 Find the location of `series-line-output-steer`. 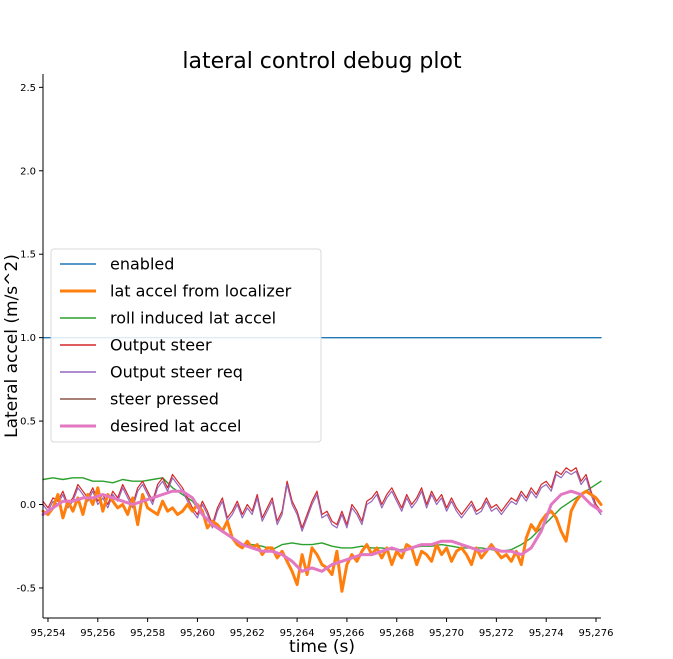

series-line-output-steer is located at coordinates (322, 498).